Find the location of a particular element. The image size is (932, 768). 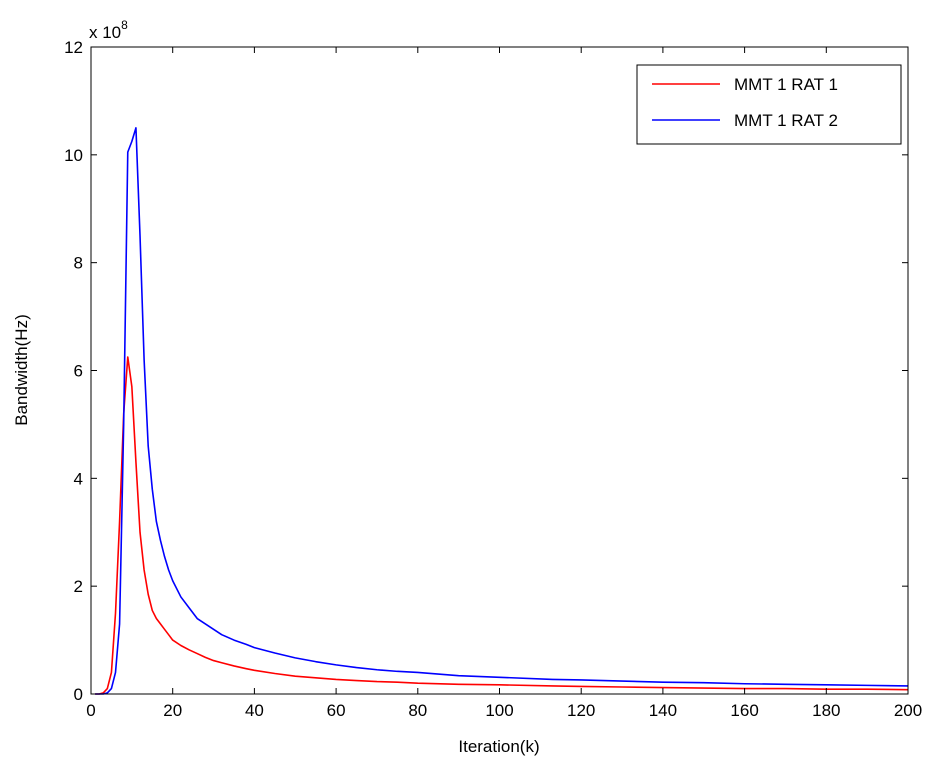

y-tick-label: 12 is located at coordinates (73, 47).